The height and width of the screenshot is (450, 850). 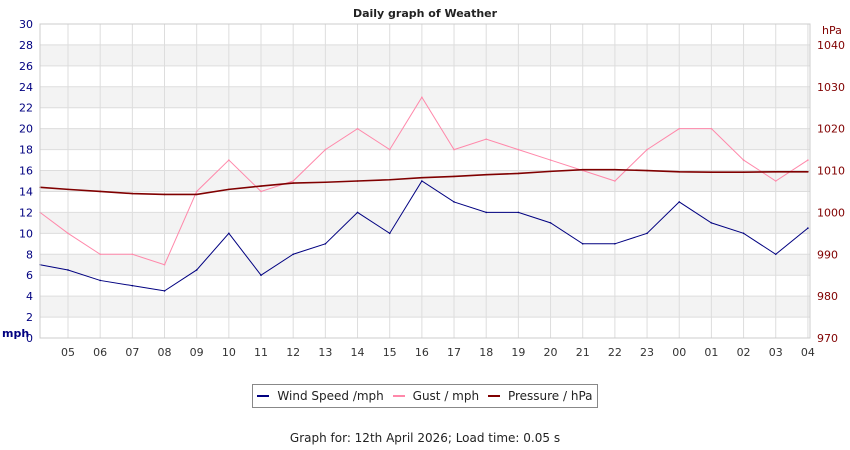 I want to click on x-tick-label: 18, so click(x=486, y=352).